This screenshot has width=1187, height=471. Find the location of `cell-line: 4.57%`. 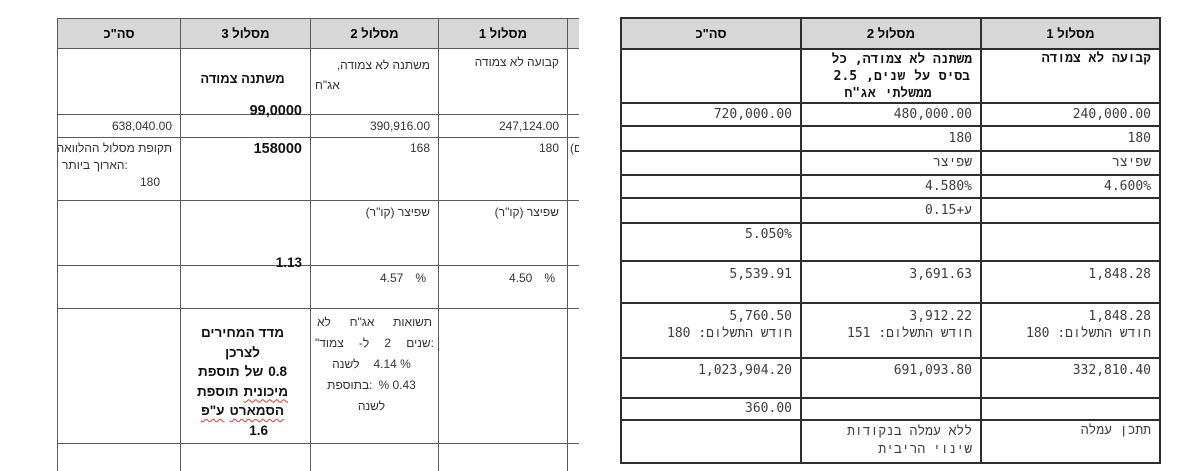

cell-line: 4.57% is located at coordinates (375, 278).